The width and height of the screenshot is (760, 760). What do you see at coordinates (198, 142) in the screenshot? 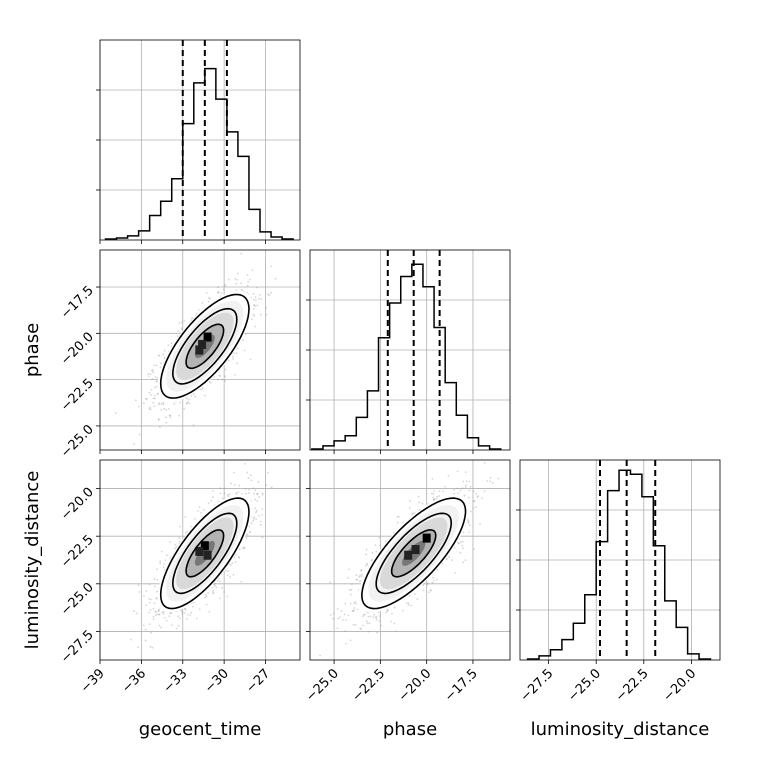
I see `hist-panel-geocent-time` at bounding box center [198, 142].